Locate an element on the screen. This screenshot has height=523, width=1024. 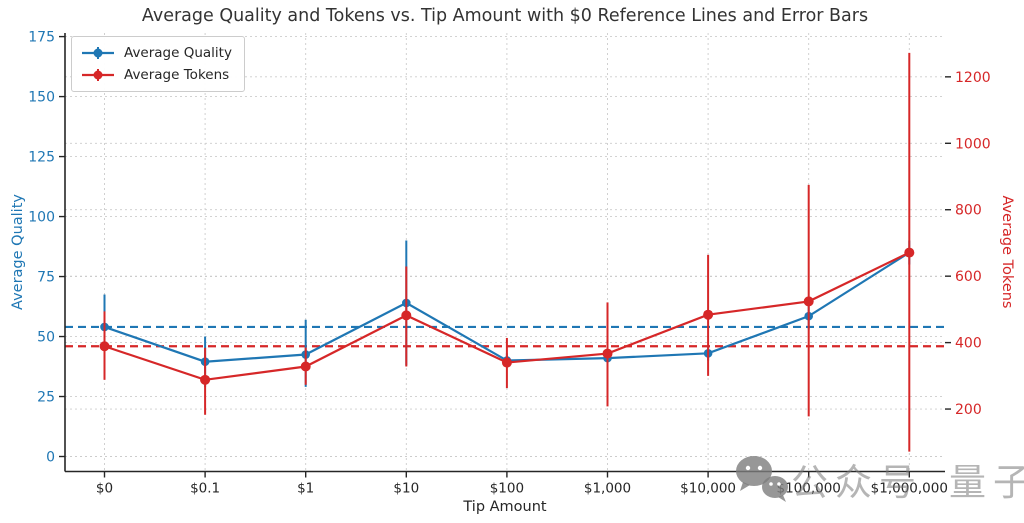
x-tick-label: $1,000 is located at coordinates (607, 489).